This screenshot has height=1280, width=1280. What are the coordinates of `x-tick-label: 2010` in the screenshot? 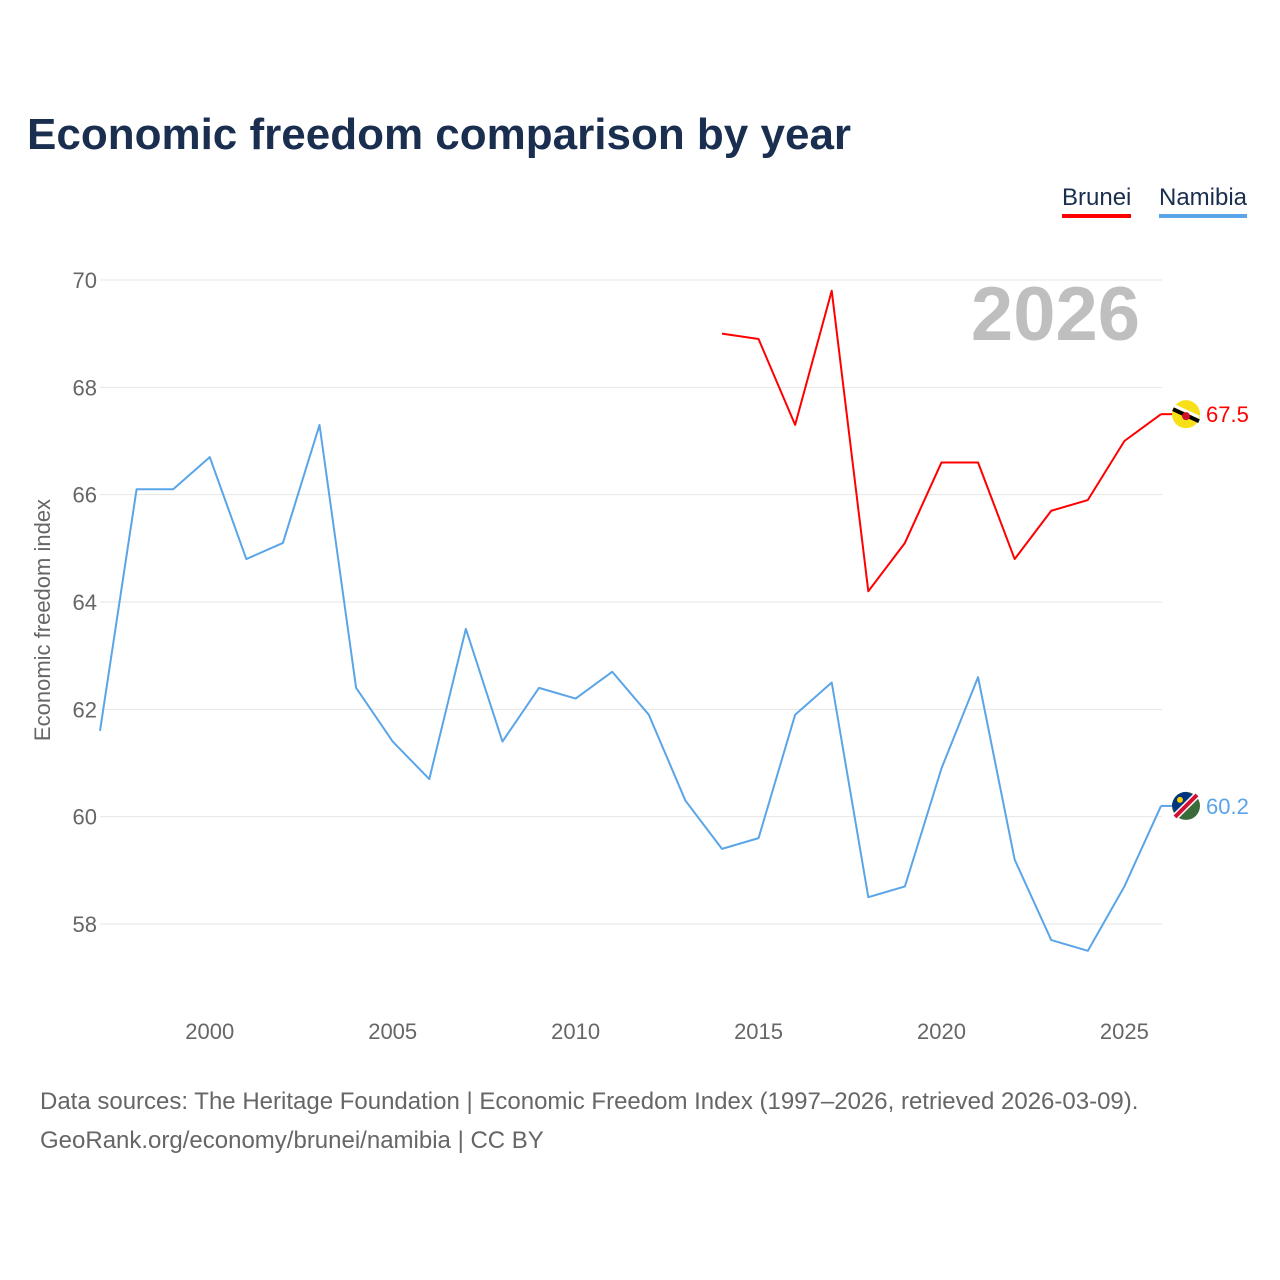 It's located at (575, 1031).